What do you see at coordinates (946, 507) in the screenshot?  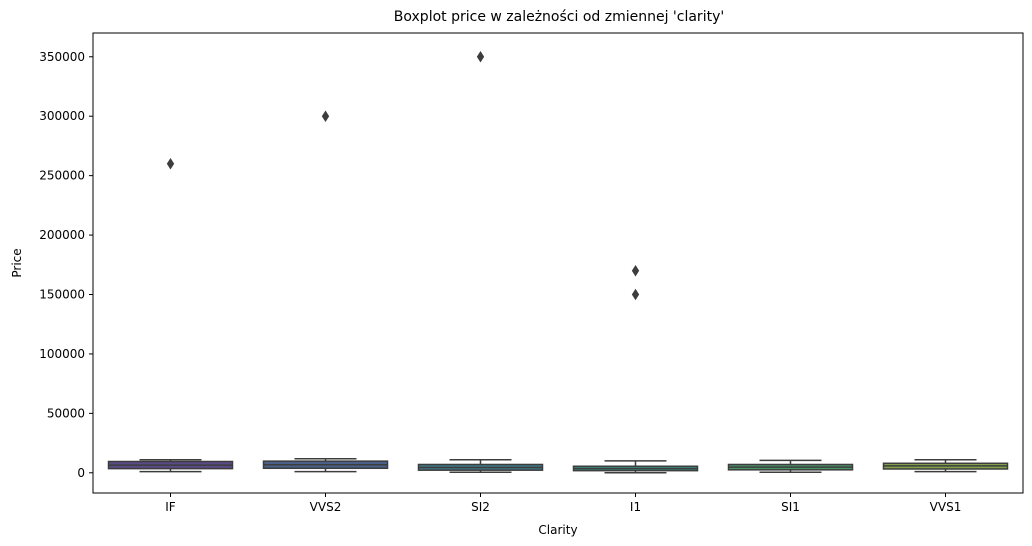 I see `x-tick-label: VVS1` at bounding box center [946, 507].